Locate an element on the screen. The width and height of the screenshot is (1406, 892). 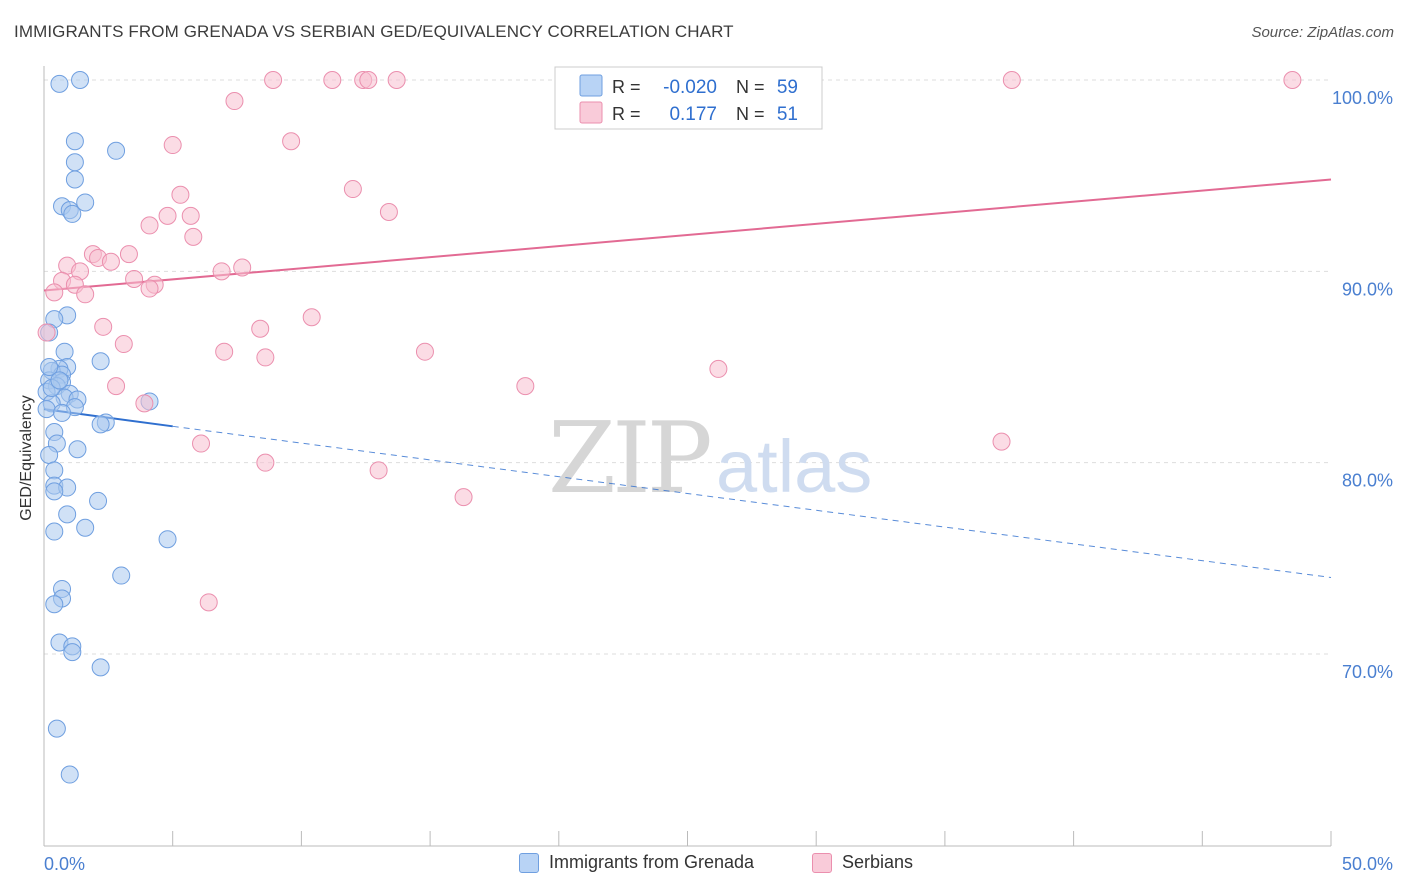
trend-line-grenada-extended is located at coordinates (752, 501).